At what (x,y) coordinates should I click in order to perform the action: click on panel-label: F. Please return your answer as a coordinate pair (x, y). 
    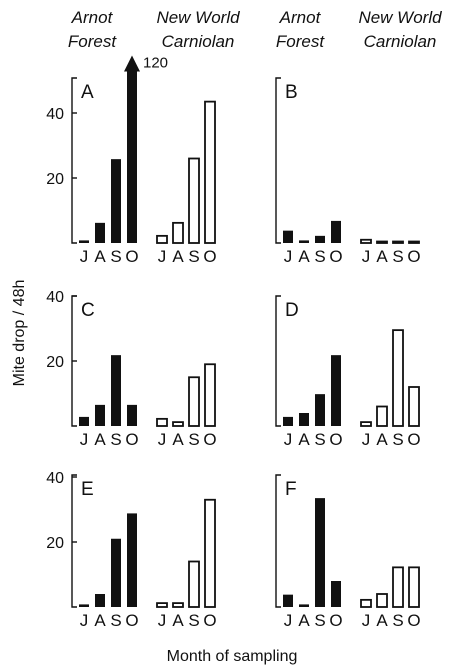
    Looking at the image, I should click on (291, 489).